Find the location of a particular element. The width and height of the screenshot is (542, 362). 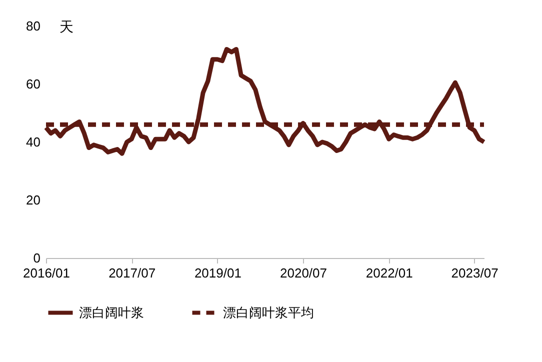

y-tick-label: 0 is located at coordinates (36, 258).